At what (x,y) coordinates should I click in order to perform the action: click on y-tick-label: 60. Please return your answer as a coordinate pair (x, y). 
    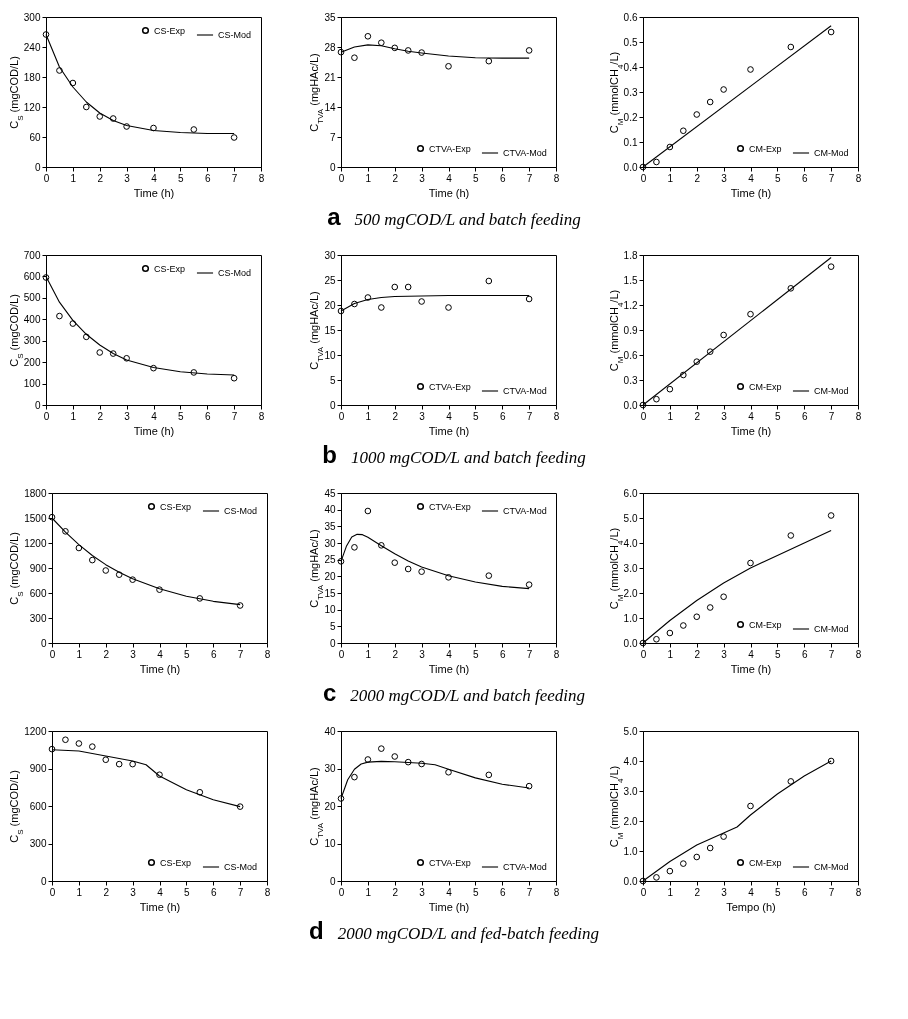
    Looking at the image, I should click on (35, 137).